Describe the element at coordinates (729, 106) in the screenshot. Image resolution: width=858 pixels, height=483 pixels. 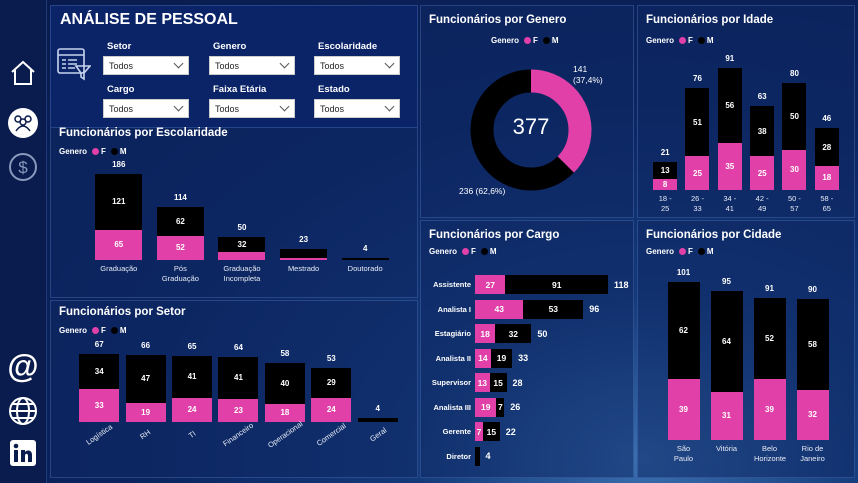
I see `bar-segment-m: 56` at that location.